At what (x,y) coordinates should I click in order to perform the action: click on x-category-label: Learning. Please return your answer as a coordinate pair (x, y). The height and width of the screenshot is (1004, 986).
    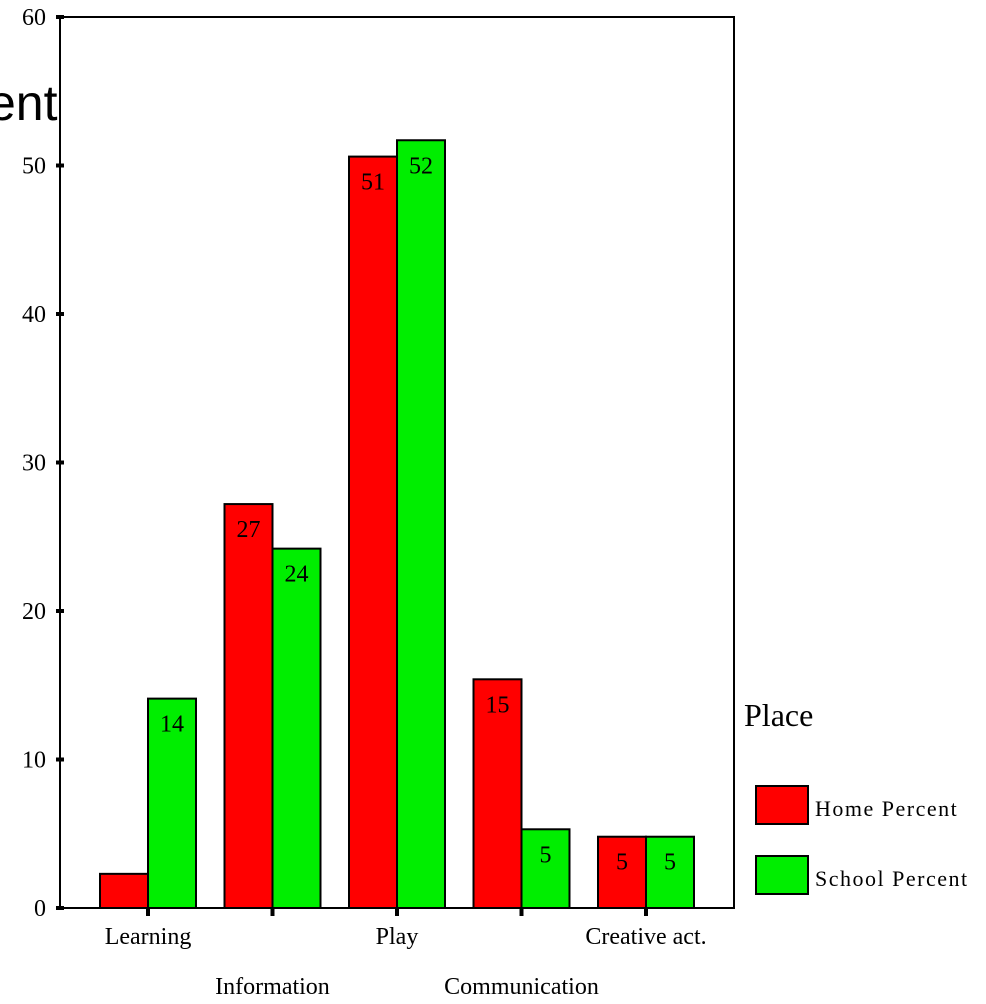
    Looking at the image, I should click on (148, 937).